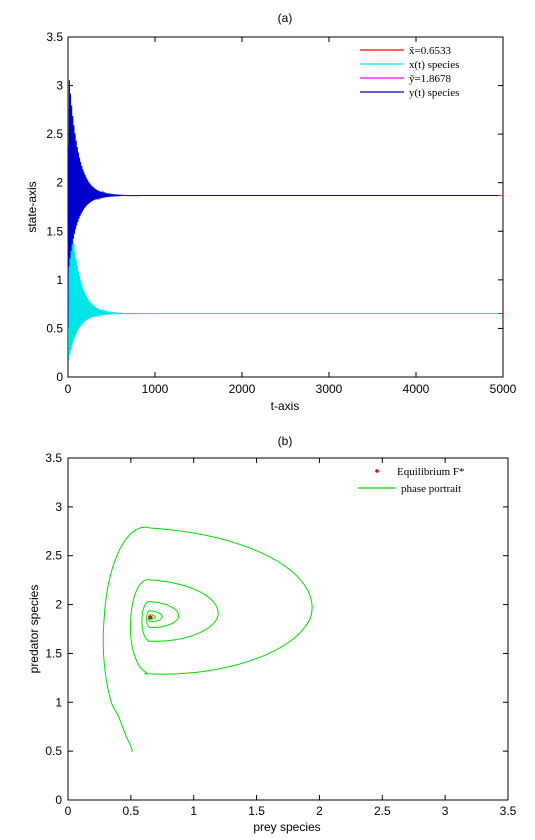 The height and width of the screenshot is (840, 535). Describe the element at coordinates (256, 811) in the screenshot. I see `chart-b-x-tick-label: 1.5` at that location.